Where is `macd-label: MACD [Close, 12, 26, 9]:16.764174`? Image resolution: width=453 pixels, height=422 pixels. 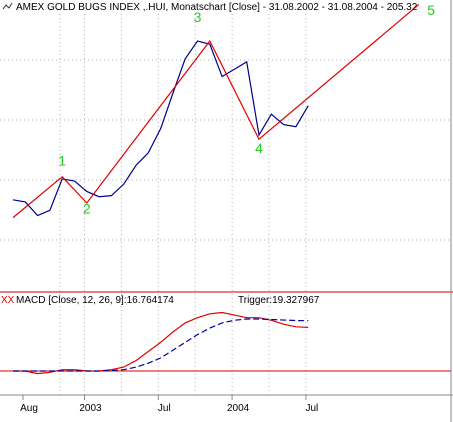 macd-label: MACD [Close, 12, 26, 9]:16.764174 is located at coordinates (95, 300).